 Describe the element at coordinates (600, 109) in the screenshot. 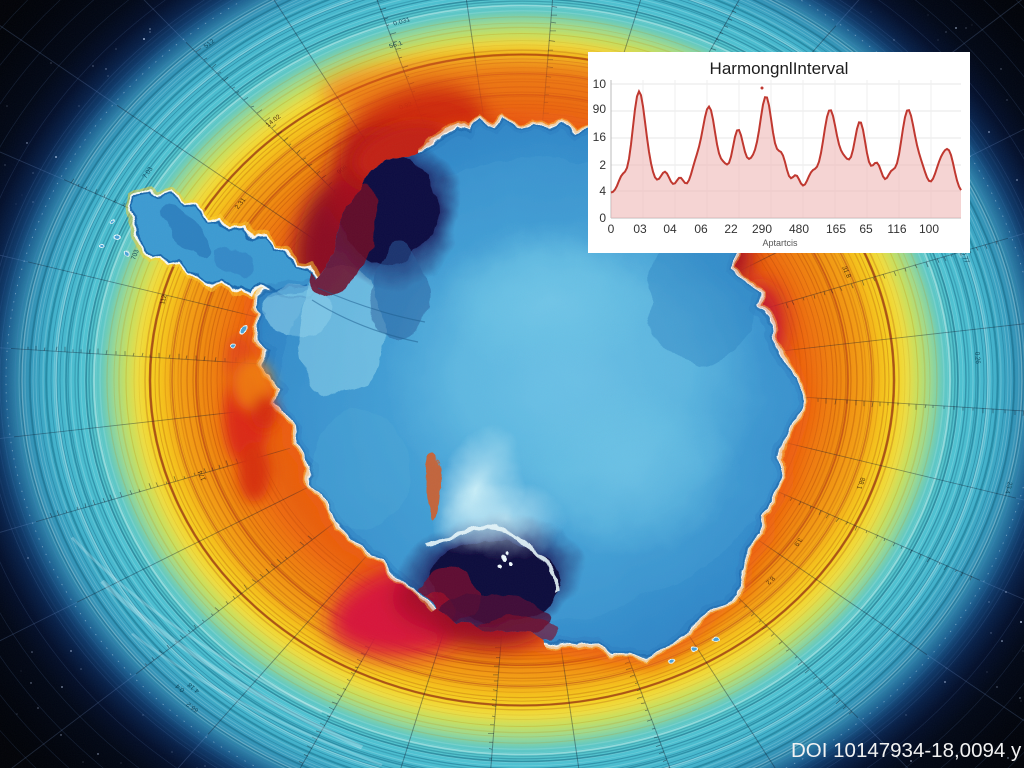

I see `svg-text: 90` at that location.